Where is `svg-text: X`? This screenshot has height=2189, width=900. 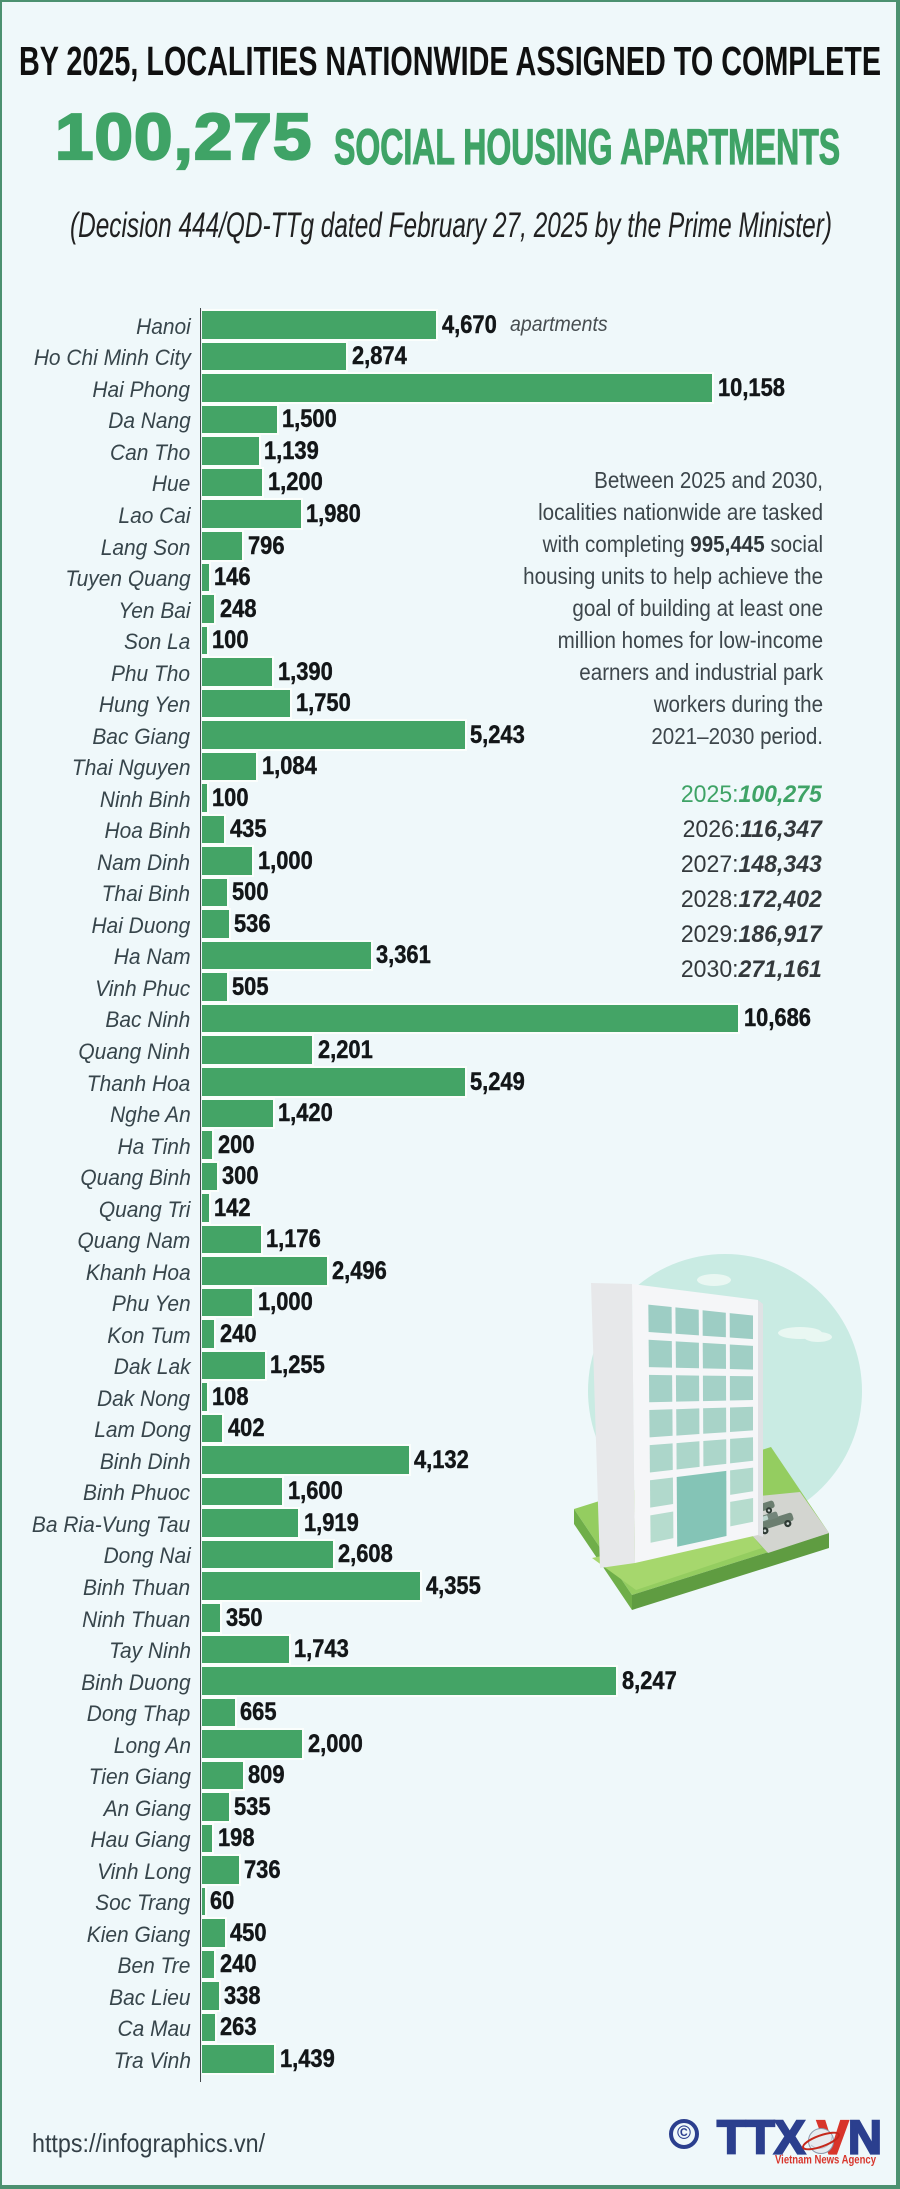 svg-text: X is located at coordinates (789, 2136).